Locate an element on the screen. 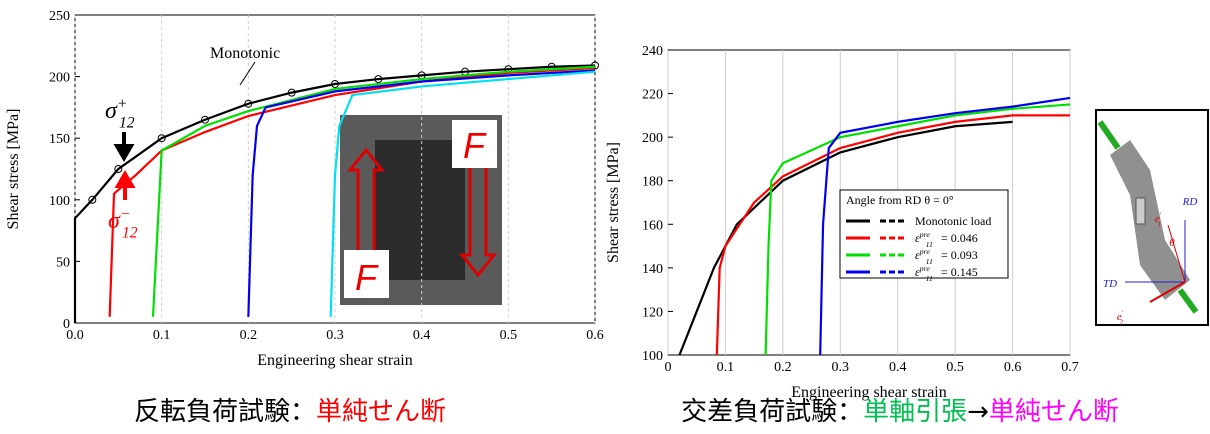 The height and width of the screenshot is (434, 1210). e2-axis is located at coordinates (1167, 292).